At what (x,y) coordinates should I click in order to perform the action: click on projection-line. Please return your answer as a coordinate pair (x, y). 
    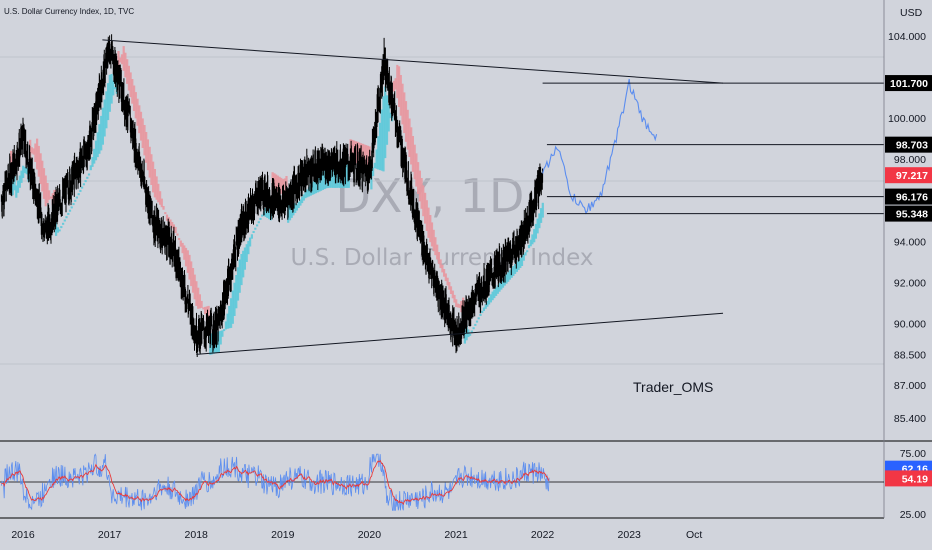
    Looking at the image, I should click on (600, 146).